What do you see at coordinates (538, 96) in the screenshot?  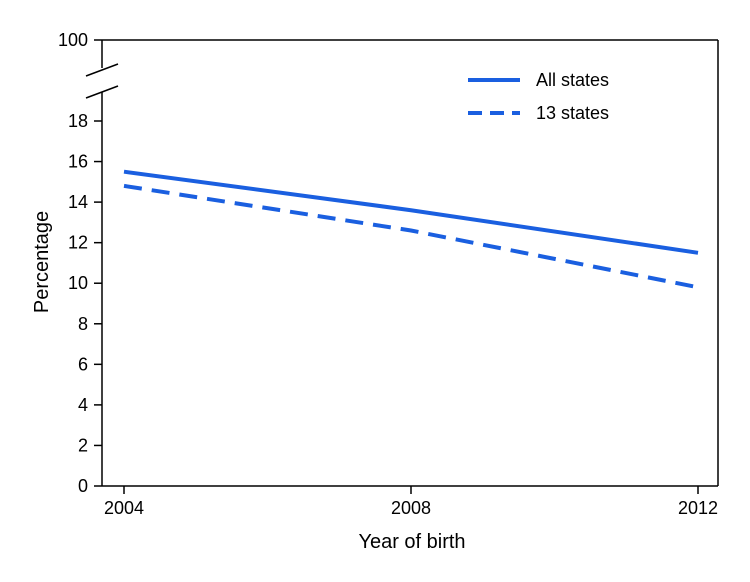 I see `legend: All states 13 states` at bounding box center [538, 96].